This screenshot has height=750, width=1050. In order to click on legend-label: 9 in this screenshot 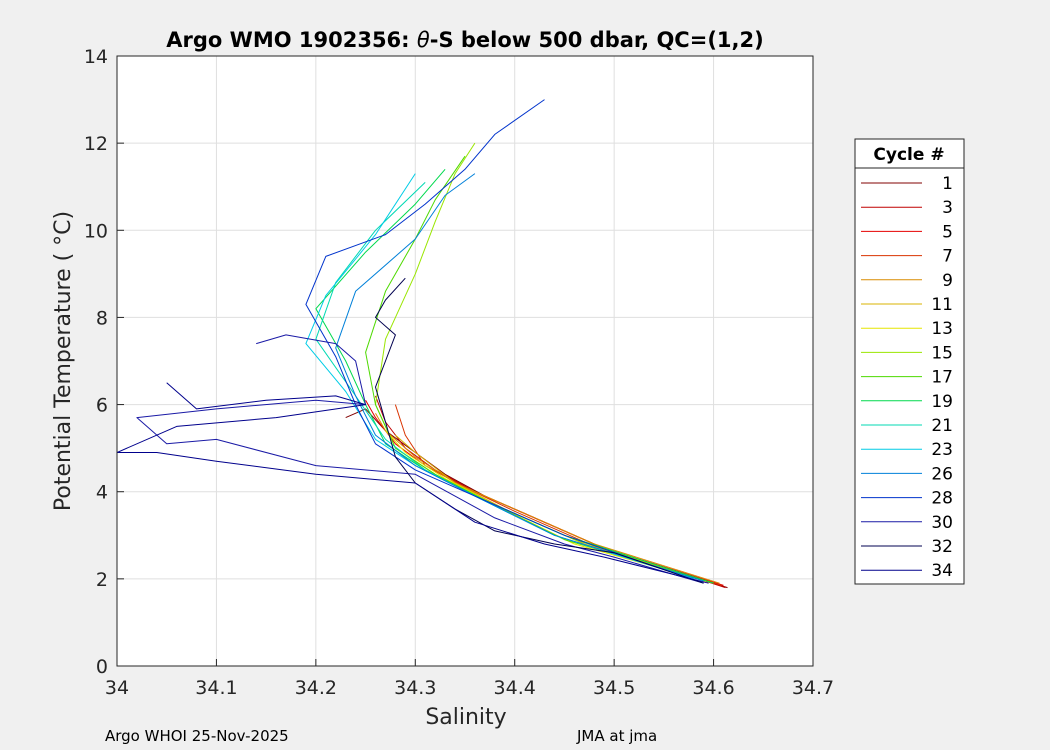, I will do `click(947, 281)`.